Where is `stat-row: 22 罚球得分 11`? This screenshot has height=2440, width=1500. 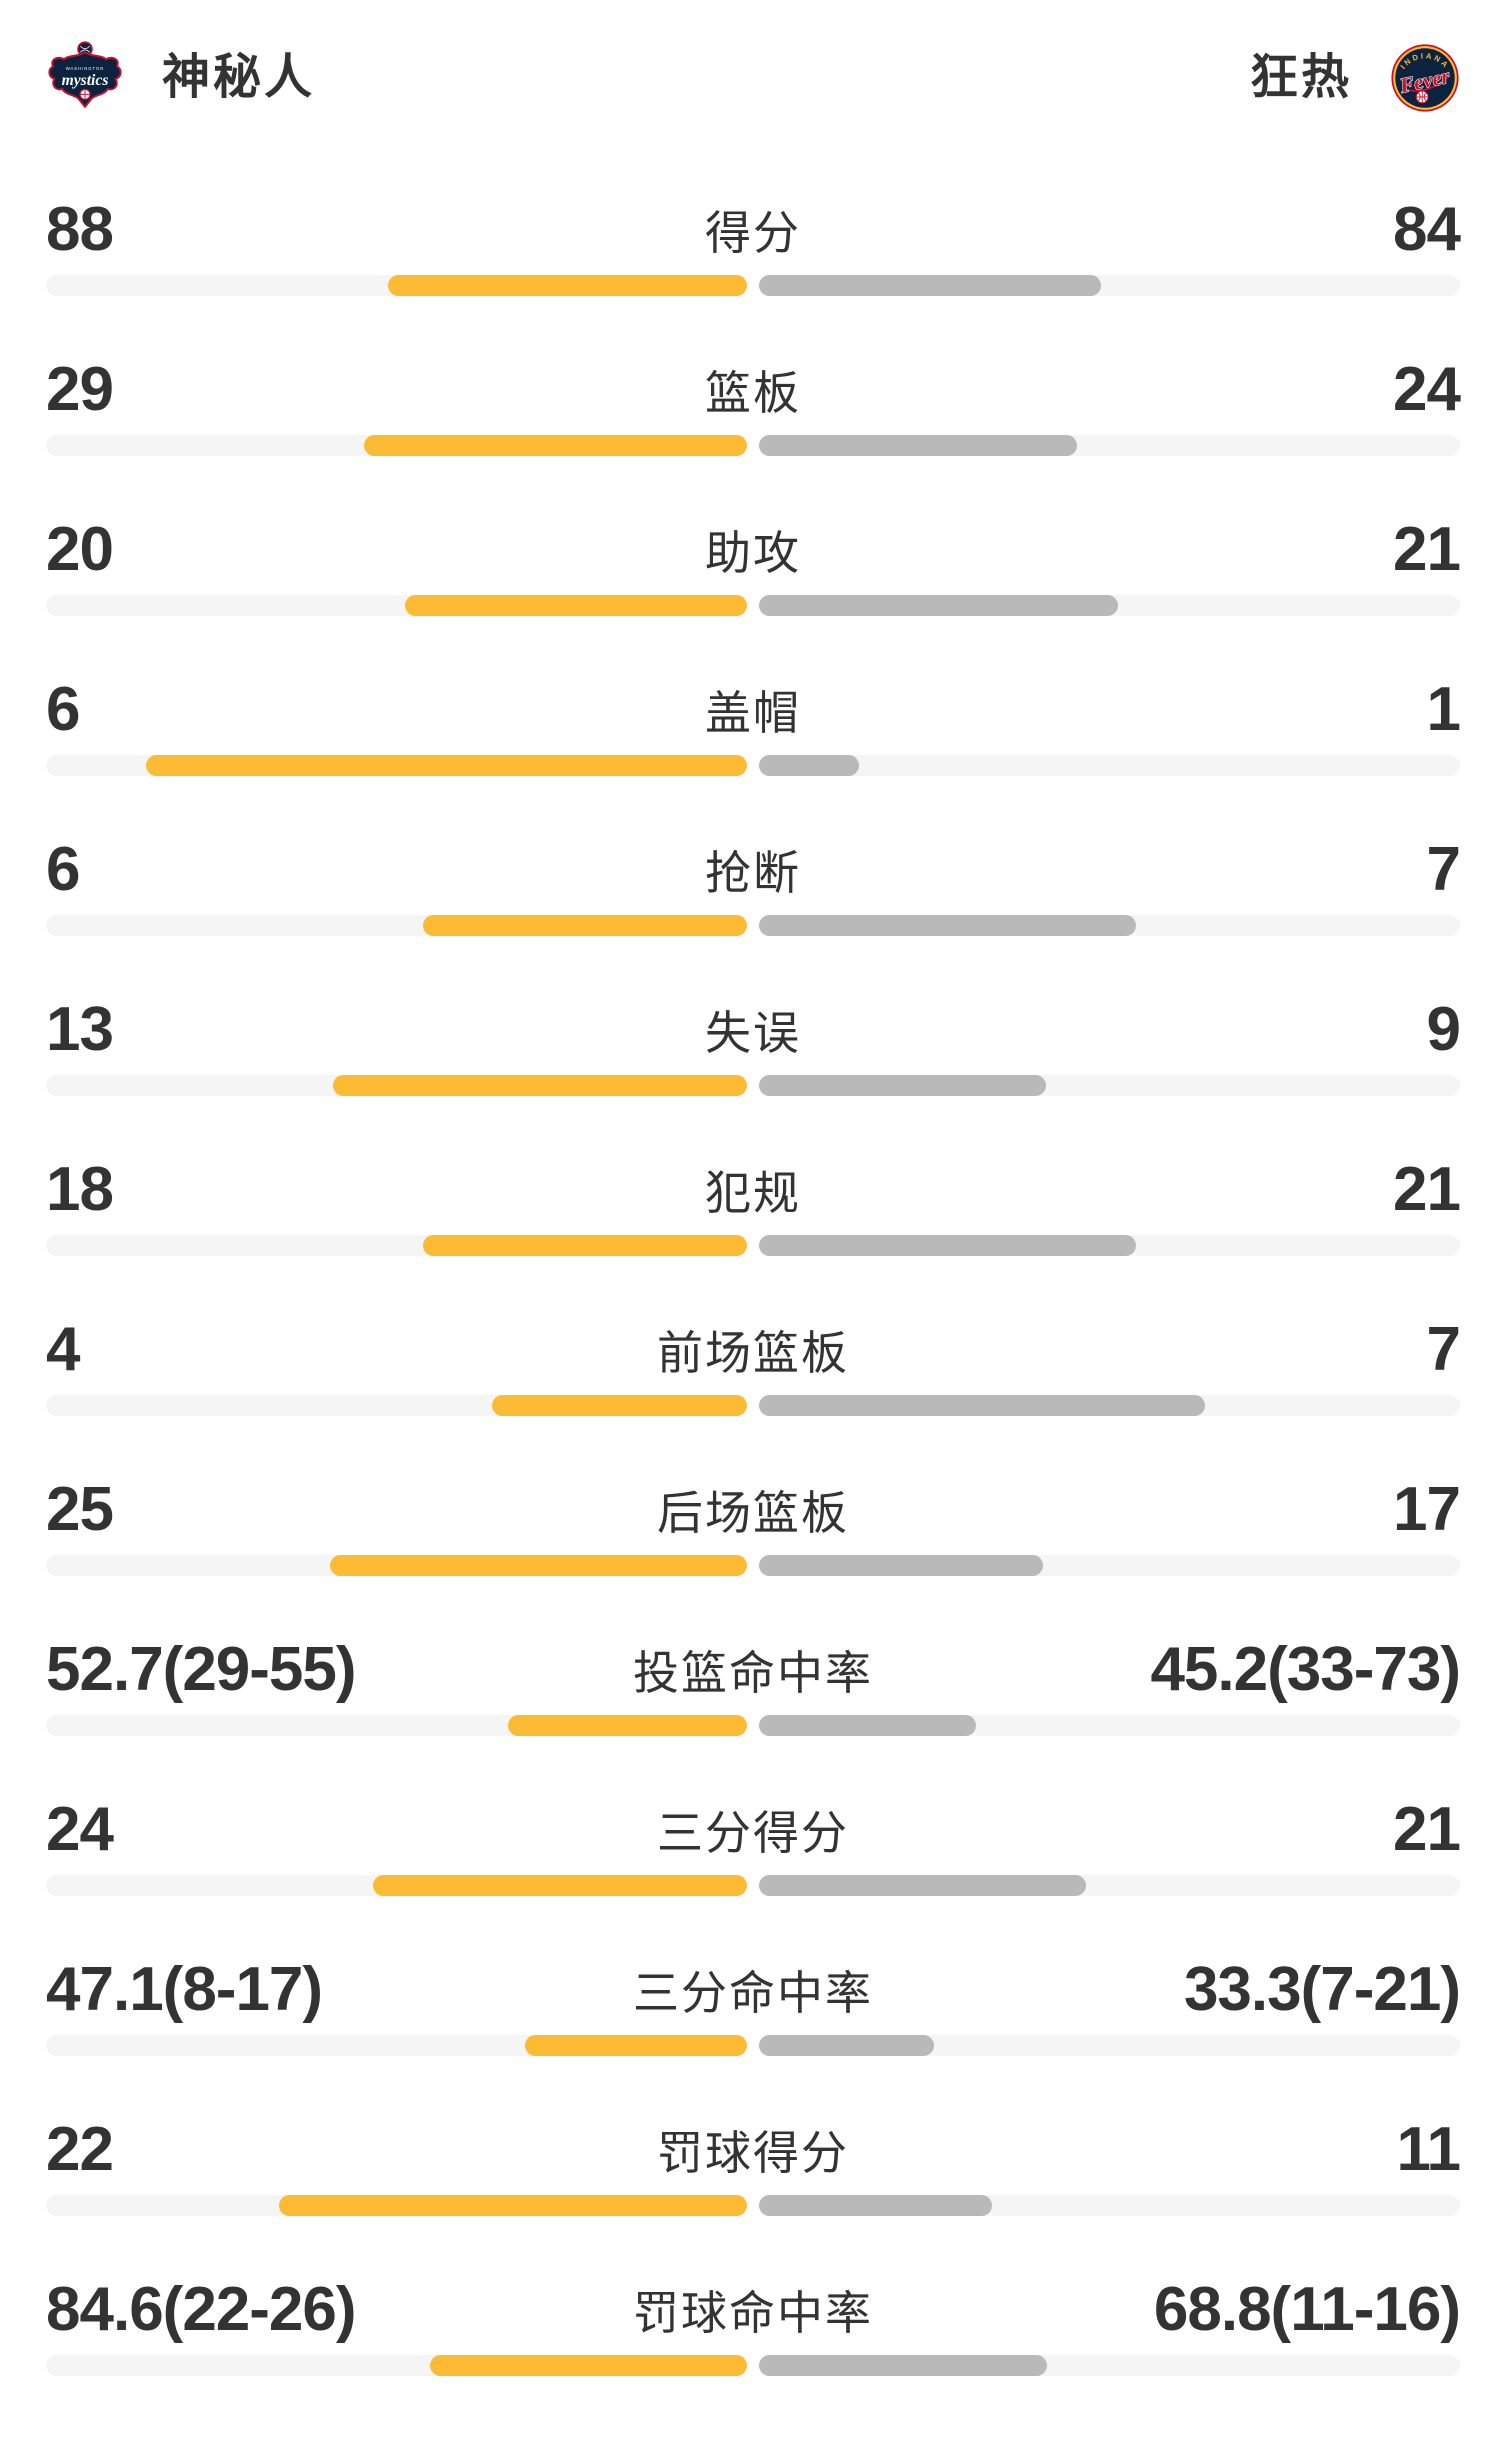 stat-row: 22 罚球得分 11 is located at coordinates (753, 2164).